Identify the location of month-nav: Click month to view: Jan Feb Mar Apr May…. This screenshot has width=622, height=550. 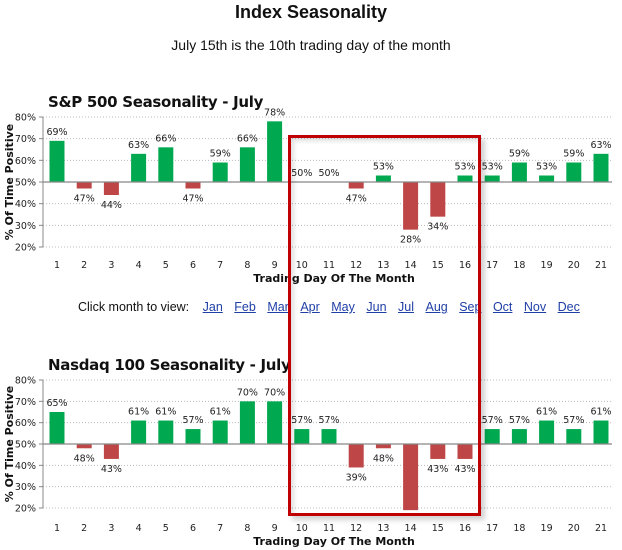
(331, 307).